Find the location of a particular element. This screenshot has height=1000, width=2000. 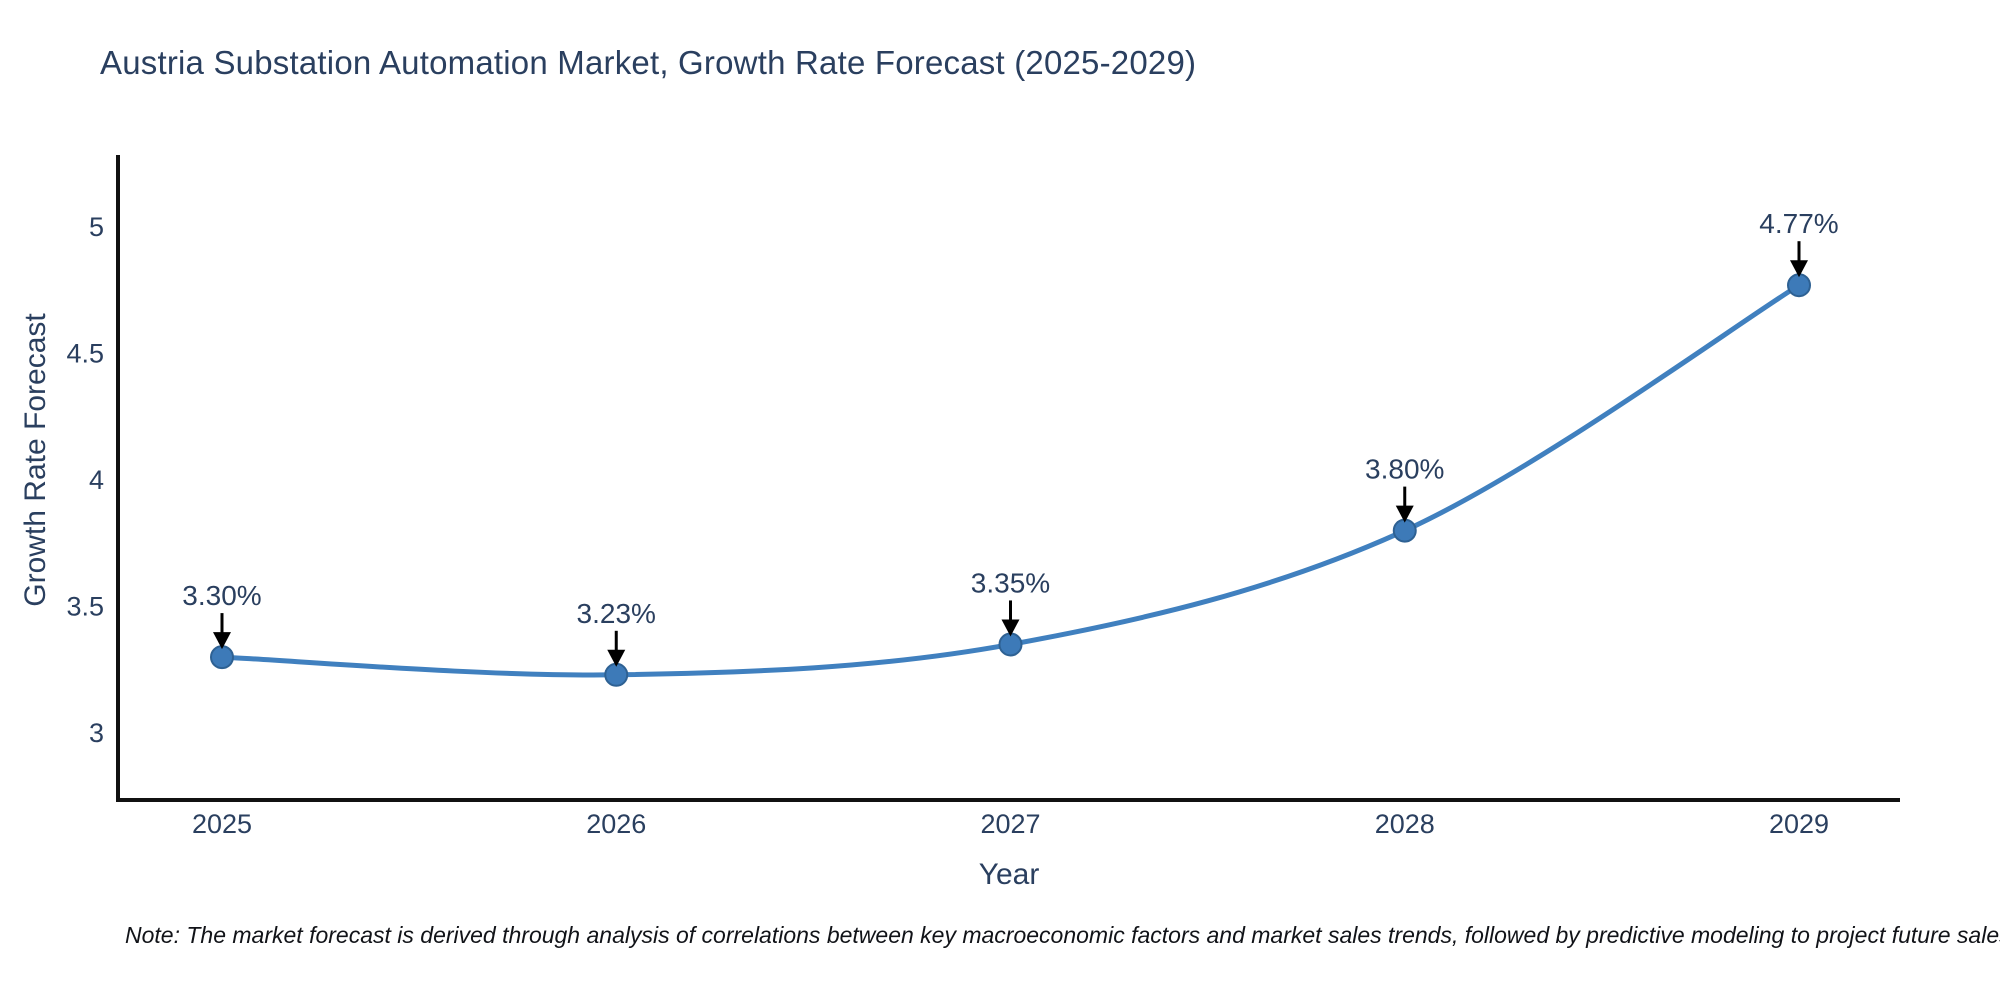

x-tick-label: 2027 is located at coordinates (1010, 824).